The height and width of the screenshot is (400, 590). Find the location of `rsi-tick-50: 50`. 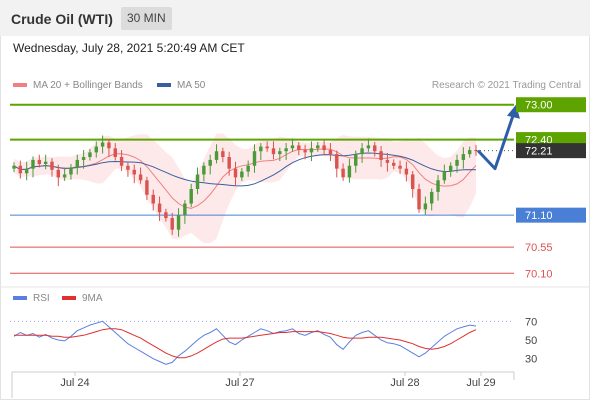

rsi-tick-50: 50 is located at coordinates (531, 341).